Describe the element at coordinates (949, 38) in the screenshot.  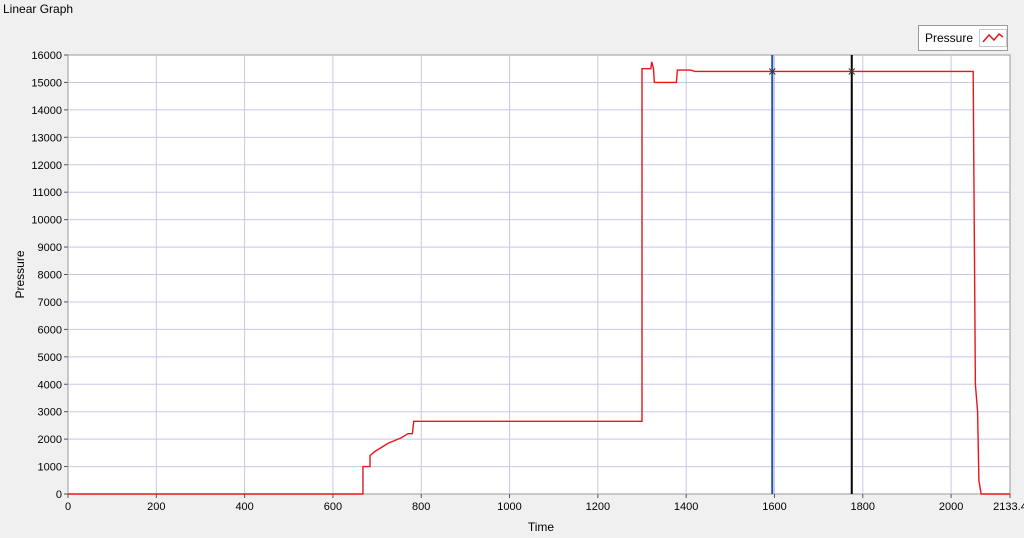
I see `legend-label: Pressure` at that location.